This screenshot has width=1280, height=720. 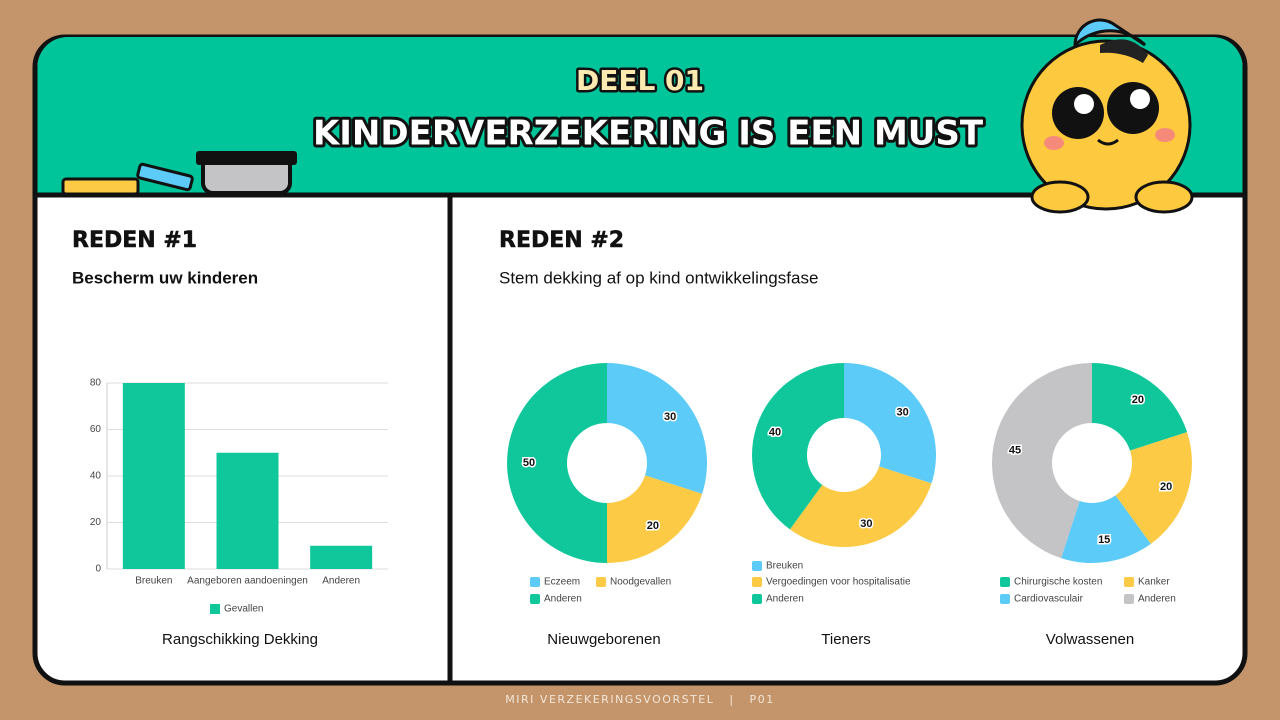 What do you see at coordinates (96, 476) in the screenshot?
I see `y-tick-label: 40` at bounding box center [96, 476].